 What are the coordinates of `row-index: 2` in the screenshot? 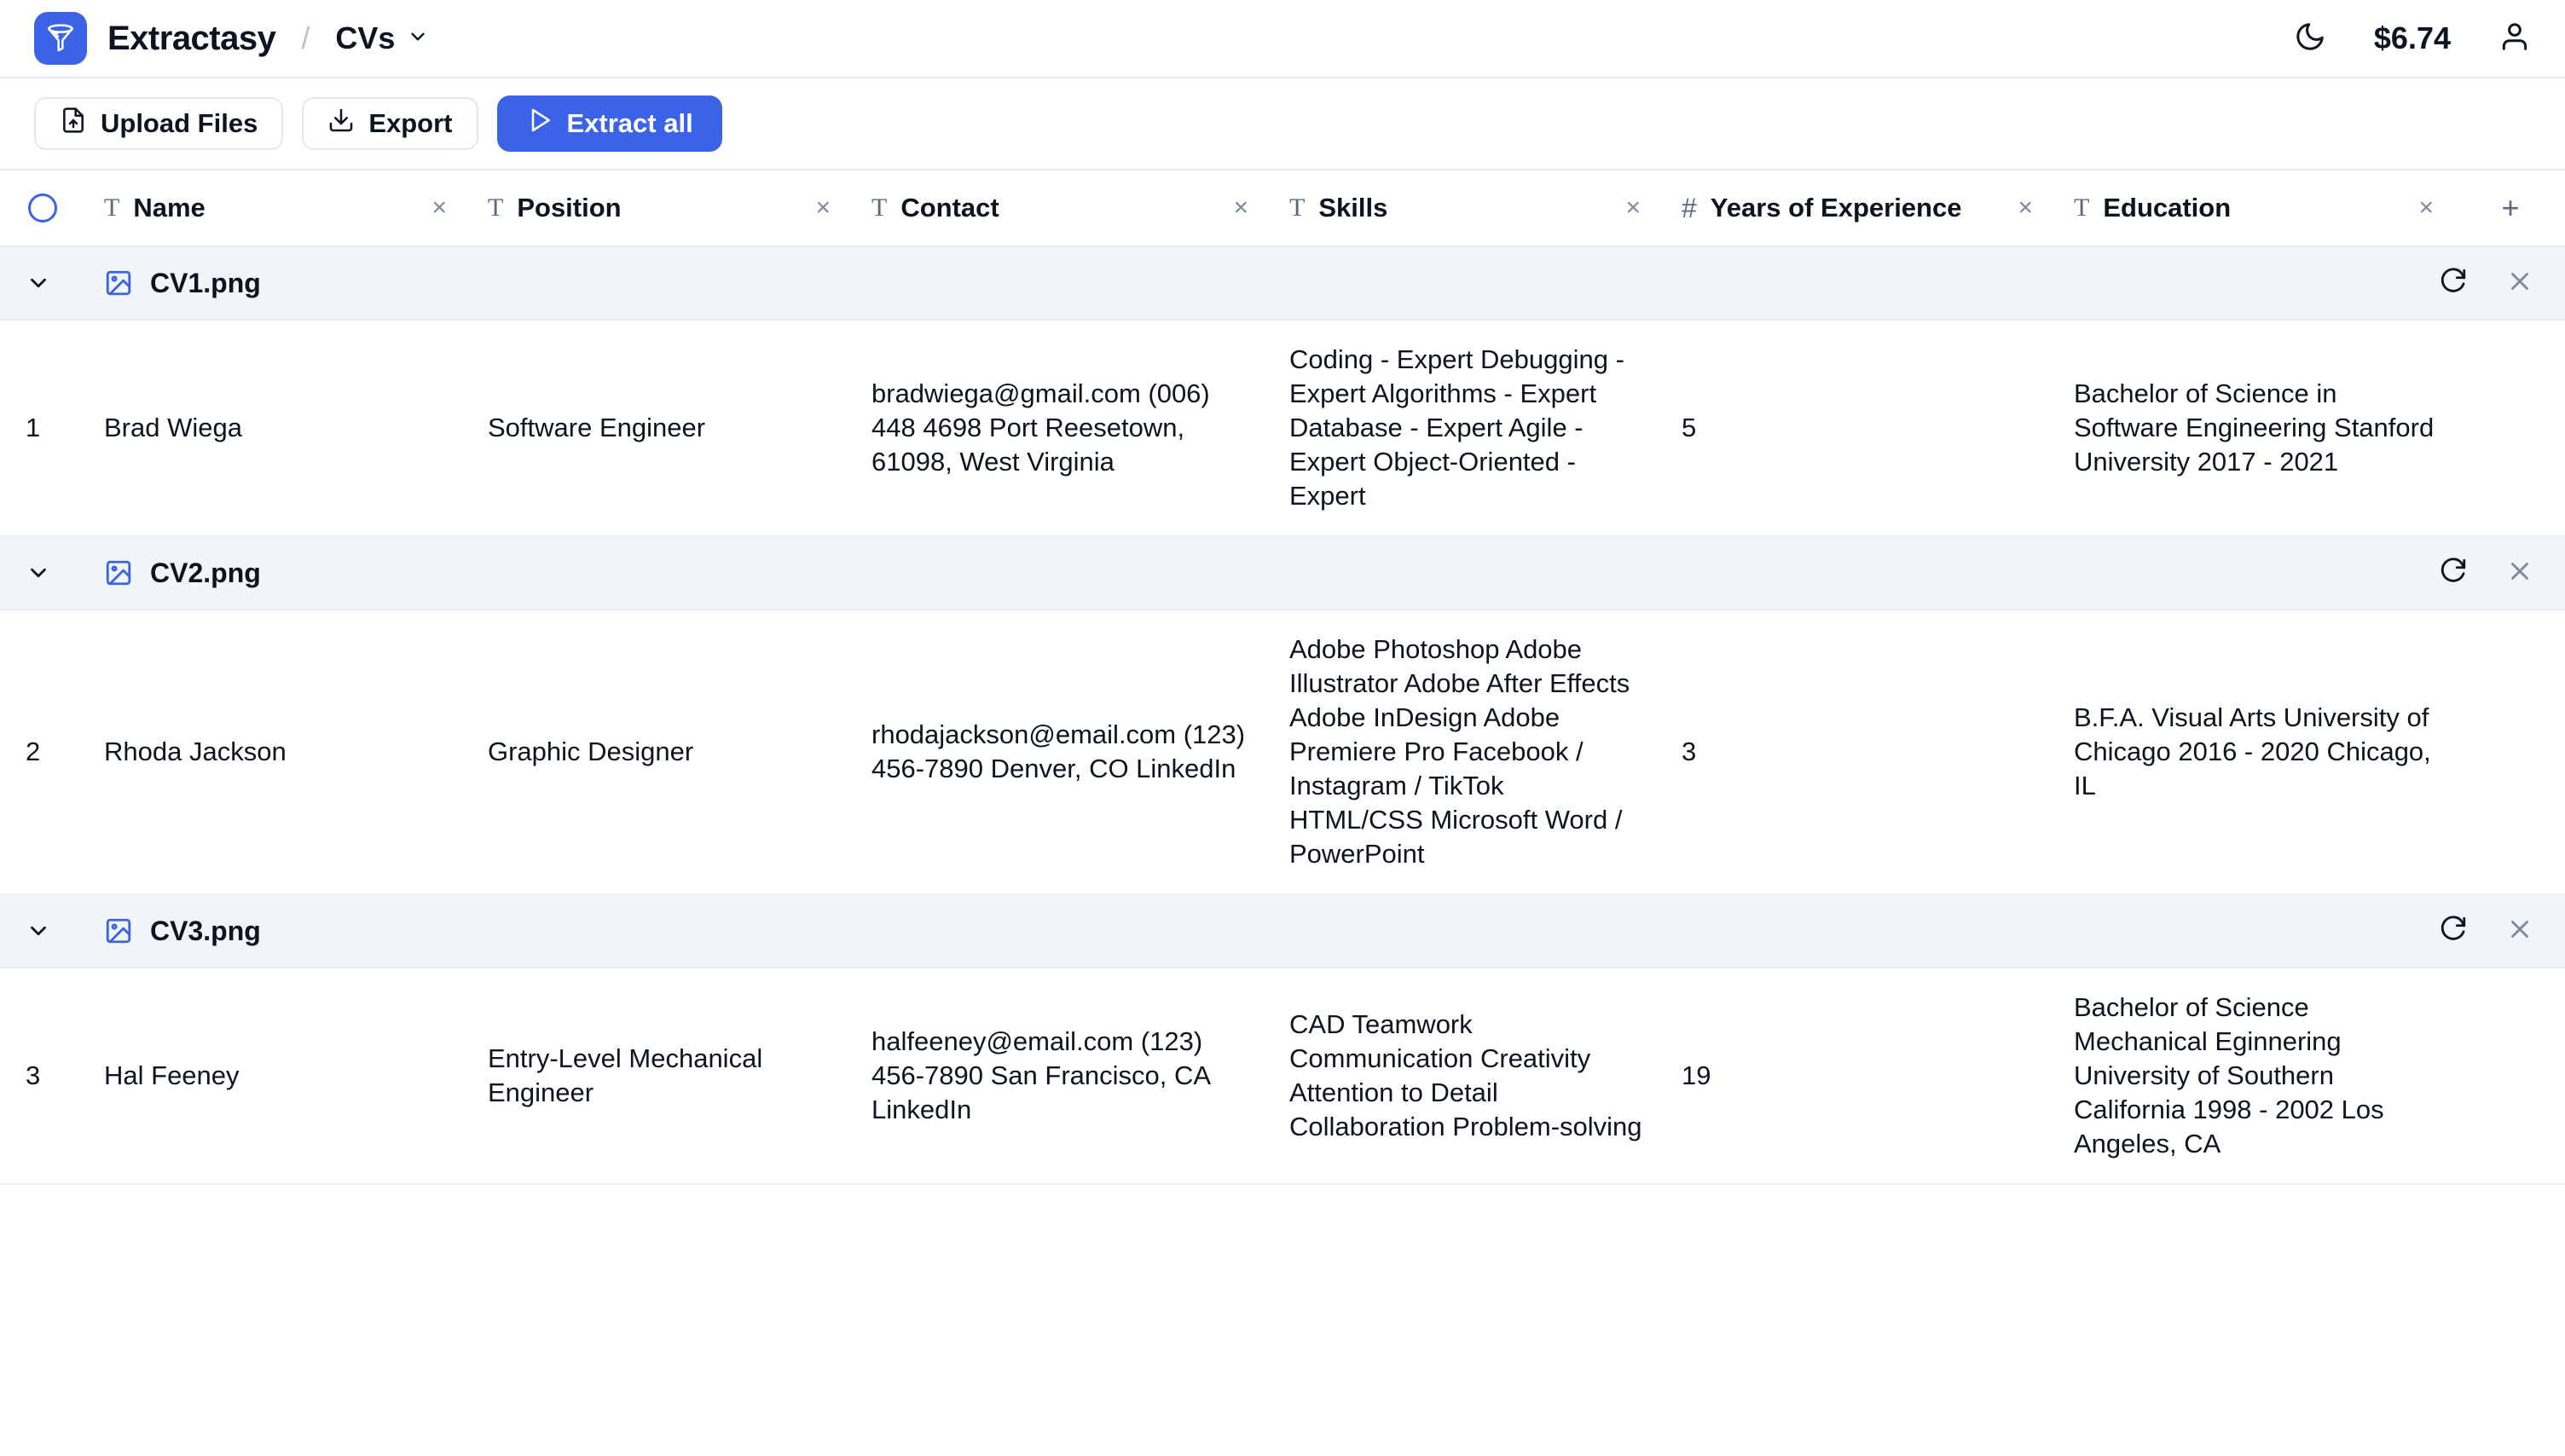 It's located at (34, 751).